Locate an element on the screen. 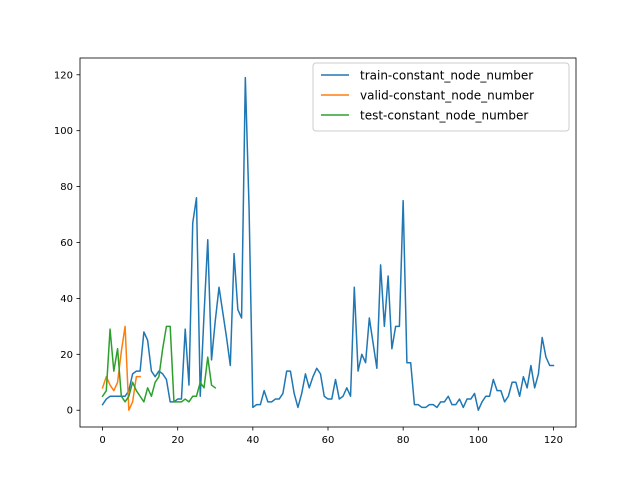  y-tick-label: 100 is located at coordinates (63, 131).